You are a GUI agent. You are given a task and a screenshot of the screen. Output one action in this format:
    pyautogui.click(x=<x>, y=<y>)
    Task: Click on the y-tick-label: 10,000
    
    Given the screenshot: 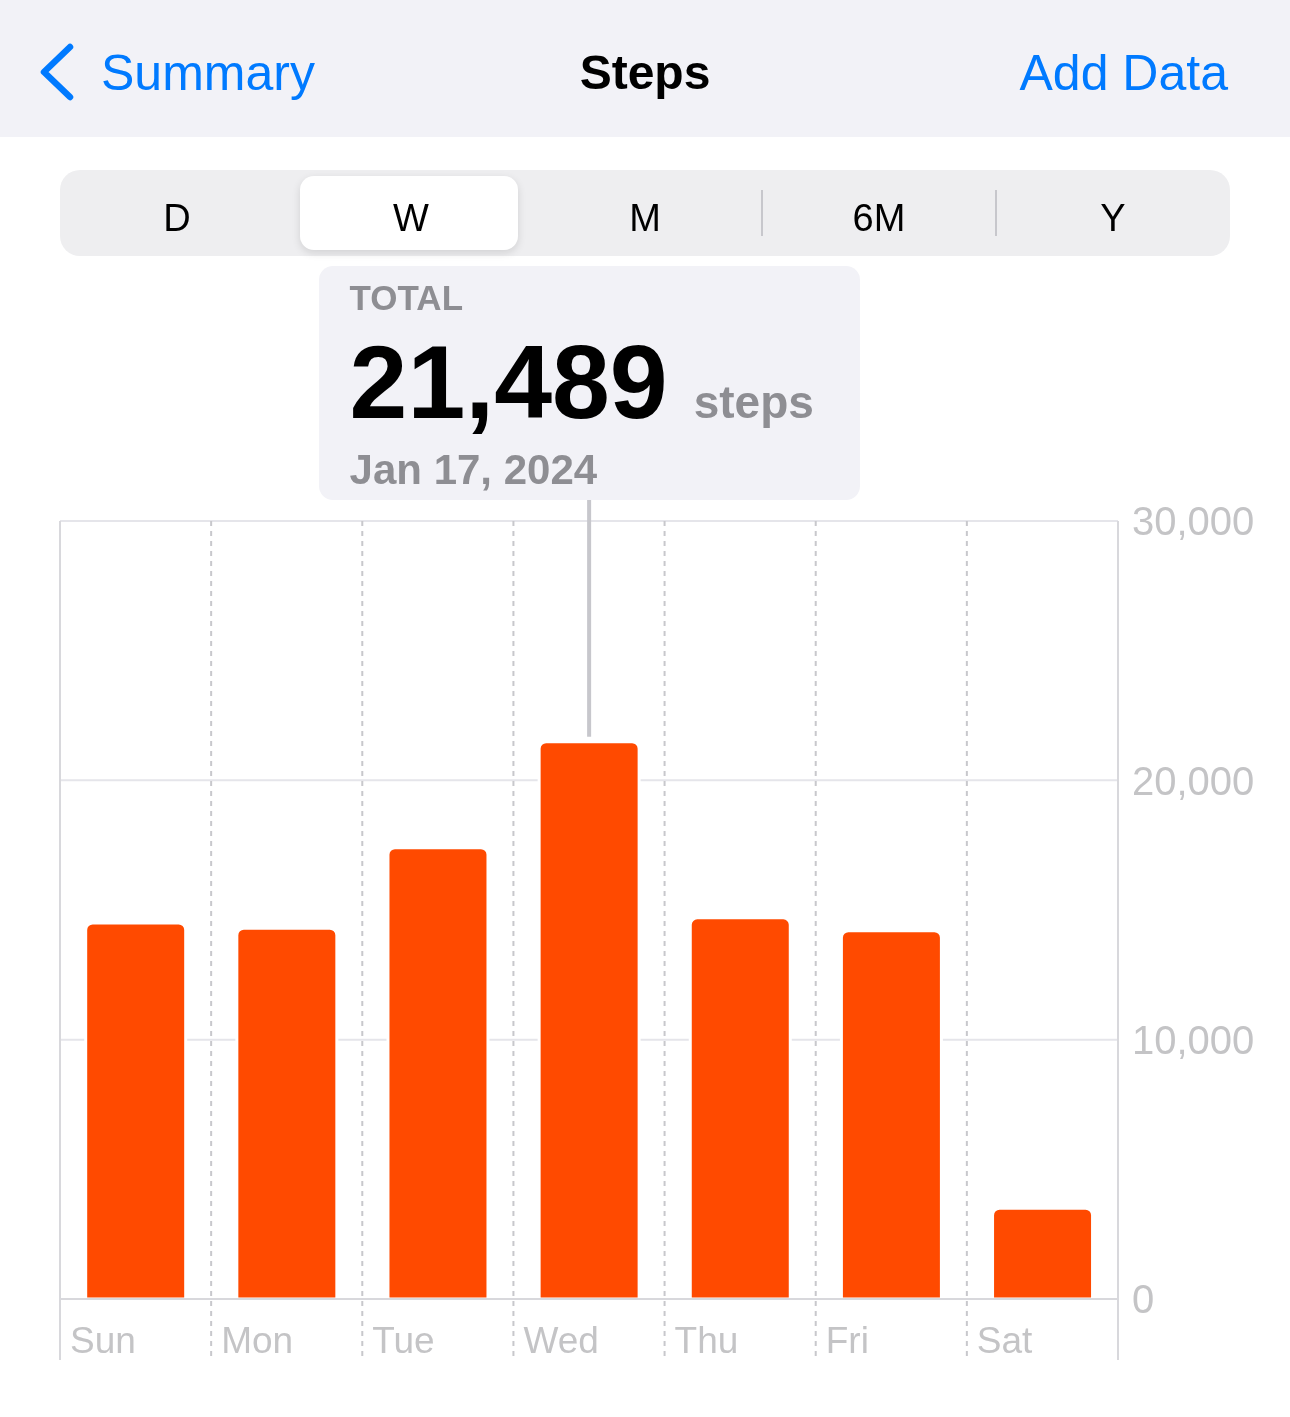 What is the action you would take?
    pyautogui.click(x=1193, y=1039)
    